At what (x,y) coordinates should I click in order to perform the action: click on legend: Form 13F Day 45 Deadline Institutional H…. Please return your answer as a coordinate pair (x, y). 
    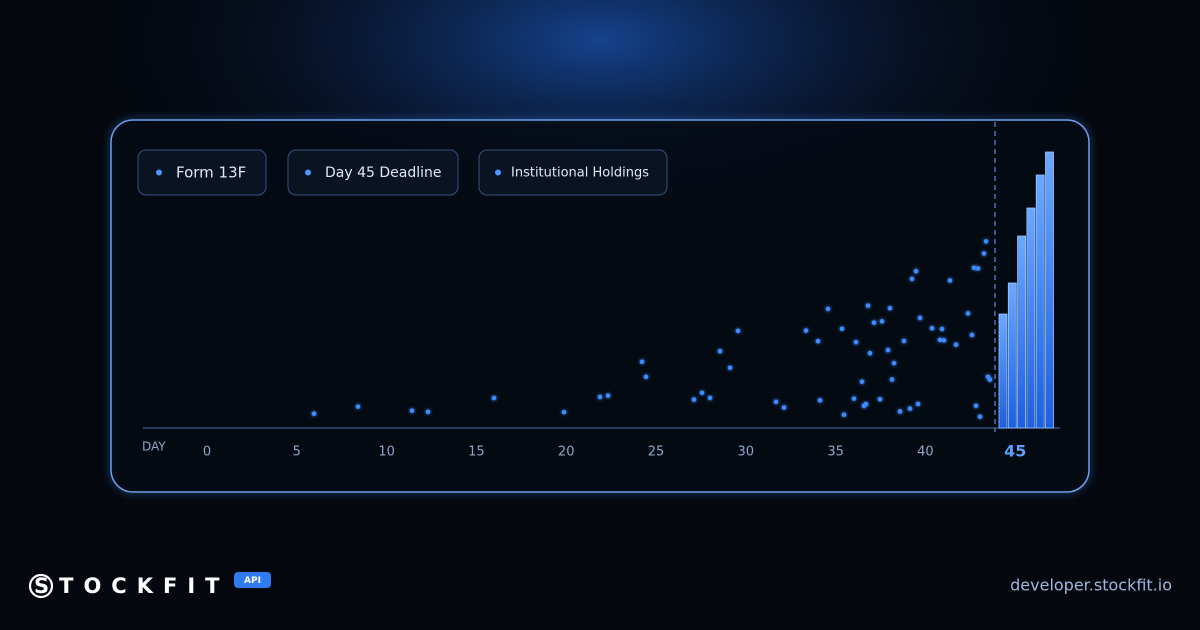
    Looking at the image, I should click on (402, 172).